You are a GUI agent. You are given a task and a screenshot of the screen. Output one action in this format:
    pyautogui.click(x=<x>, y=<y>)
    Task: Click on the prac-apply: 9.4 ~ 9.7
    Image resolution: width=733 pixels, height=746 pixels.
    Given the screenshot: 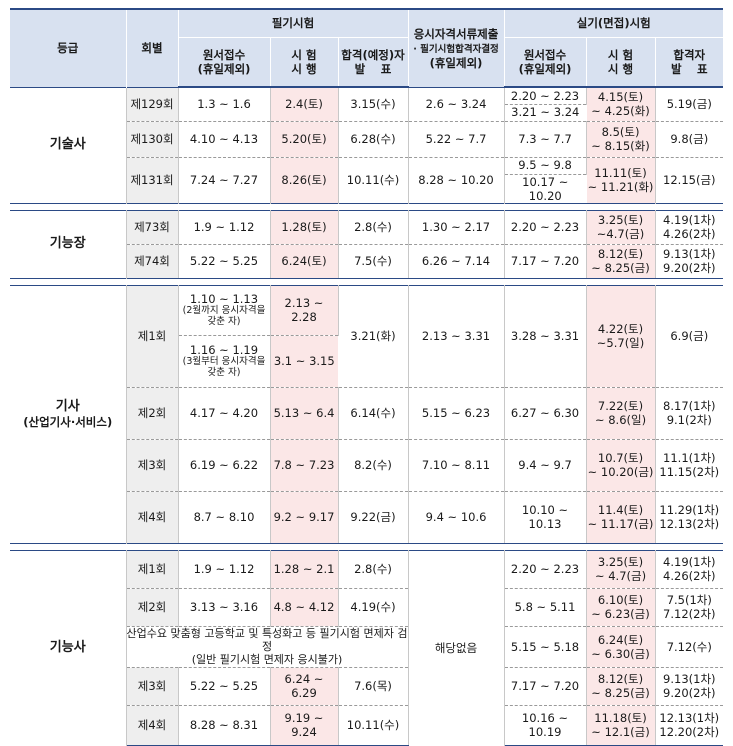 What is the action you would take?
    pyautogui.click(x=545, y=465)
    